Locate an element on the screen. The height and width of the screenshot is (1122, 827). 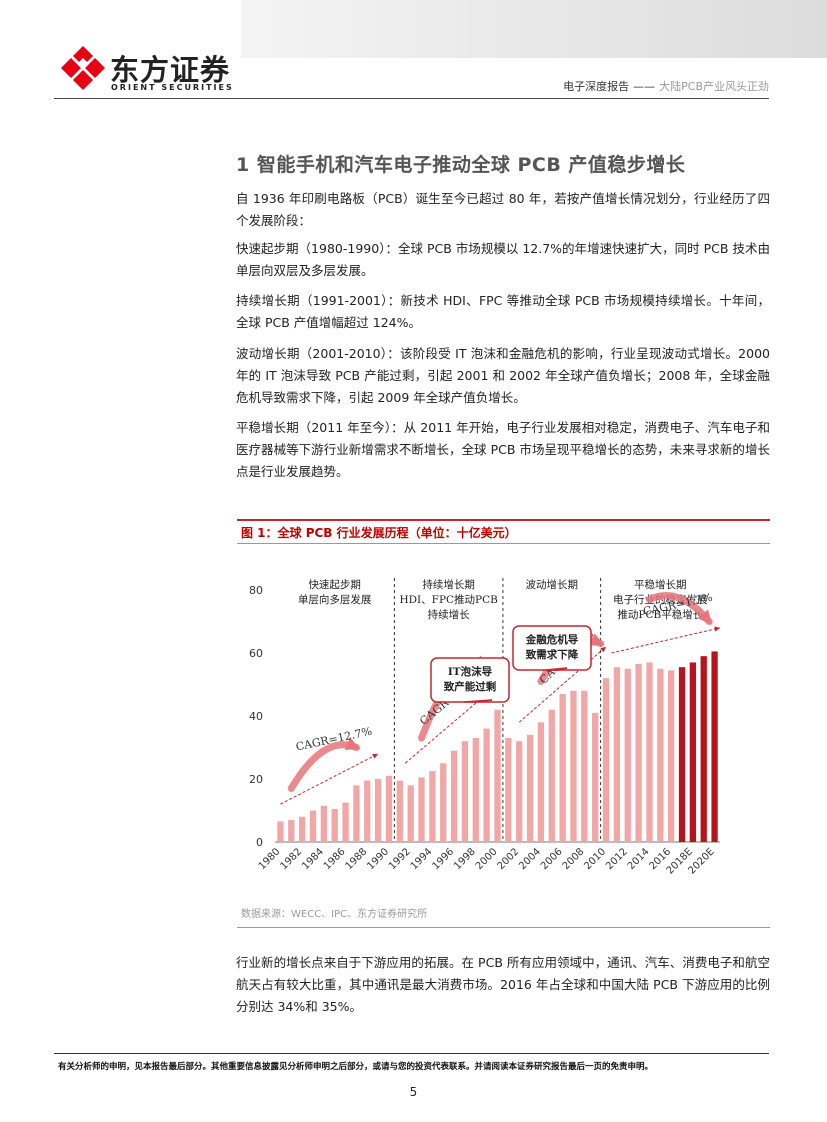
page-number: 5 is located at coordinates (413, 1092).